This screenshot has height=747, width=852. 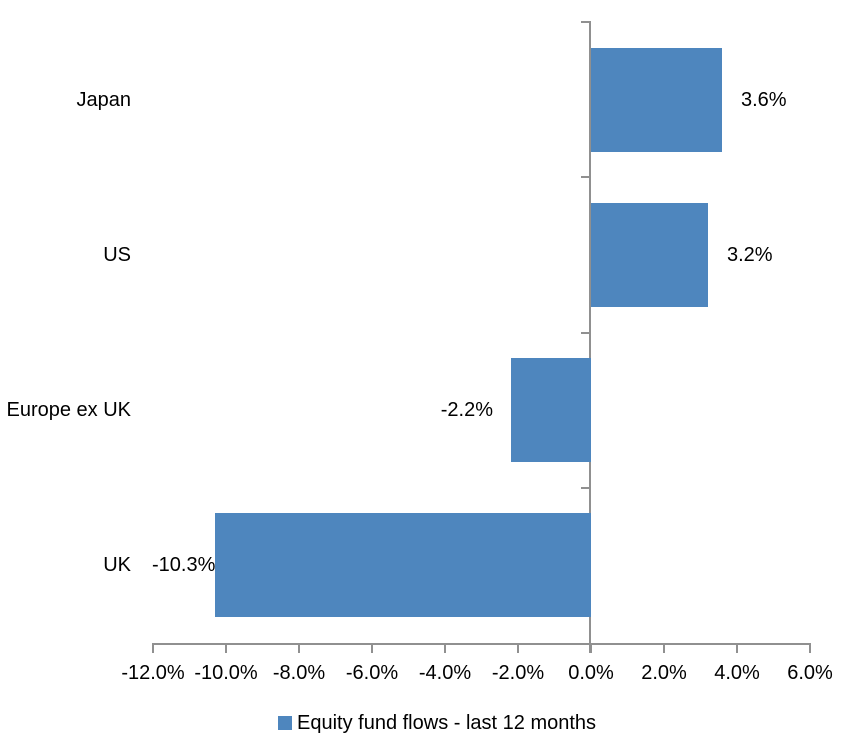 I want to click on x-axis-tick-label: -8.0%, so click(x=299, y=673).